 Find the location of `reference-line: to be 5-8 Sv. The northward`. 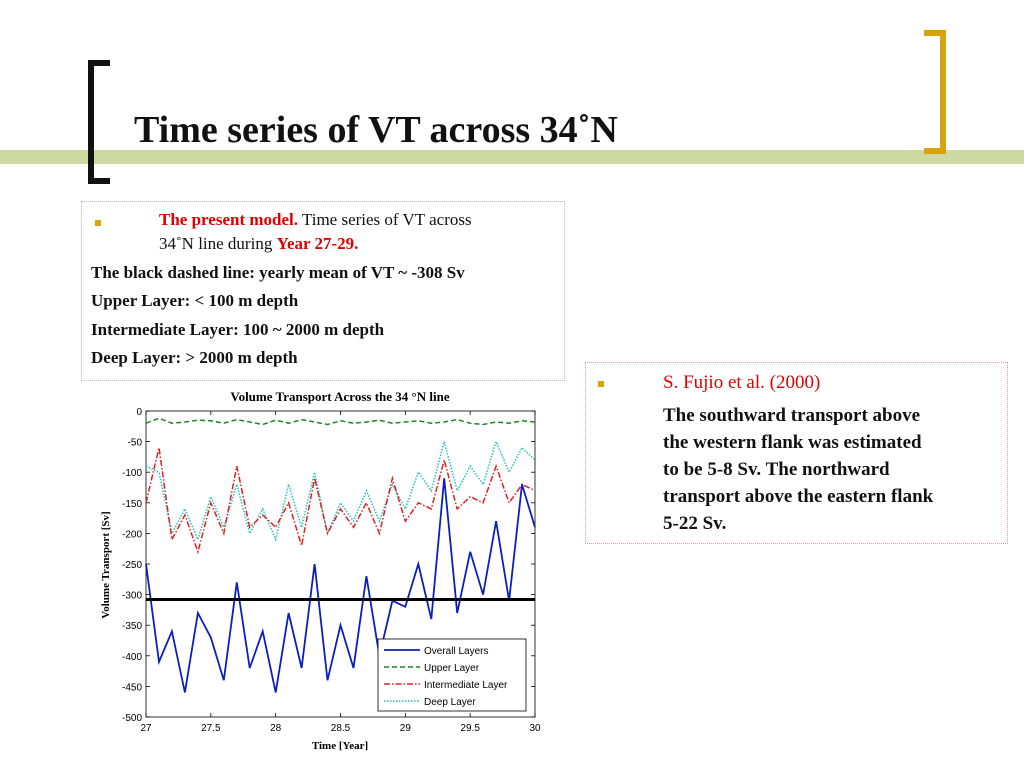

reference-line: to be 5-8 Sv. The northward is located at coordinates (776, 469).